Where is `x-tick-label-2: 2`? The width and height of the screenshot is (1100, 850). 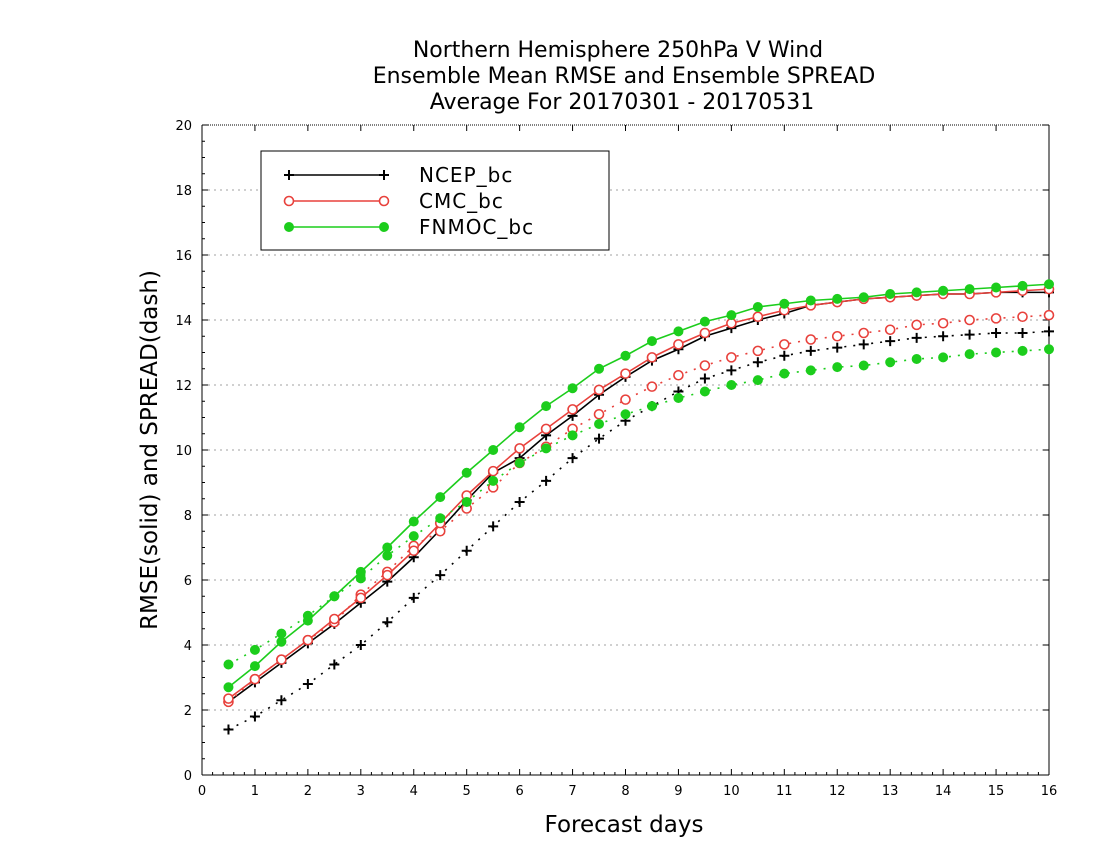 x-tick-label-2: 2 is located at coordinates (308, 791).